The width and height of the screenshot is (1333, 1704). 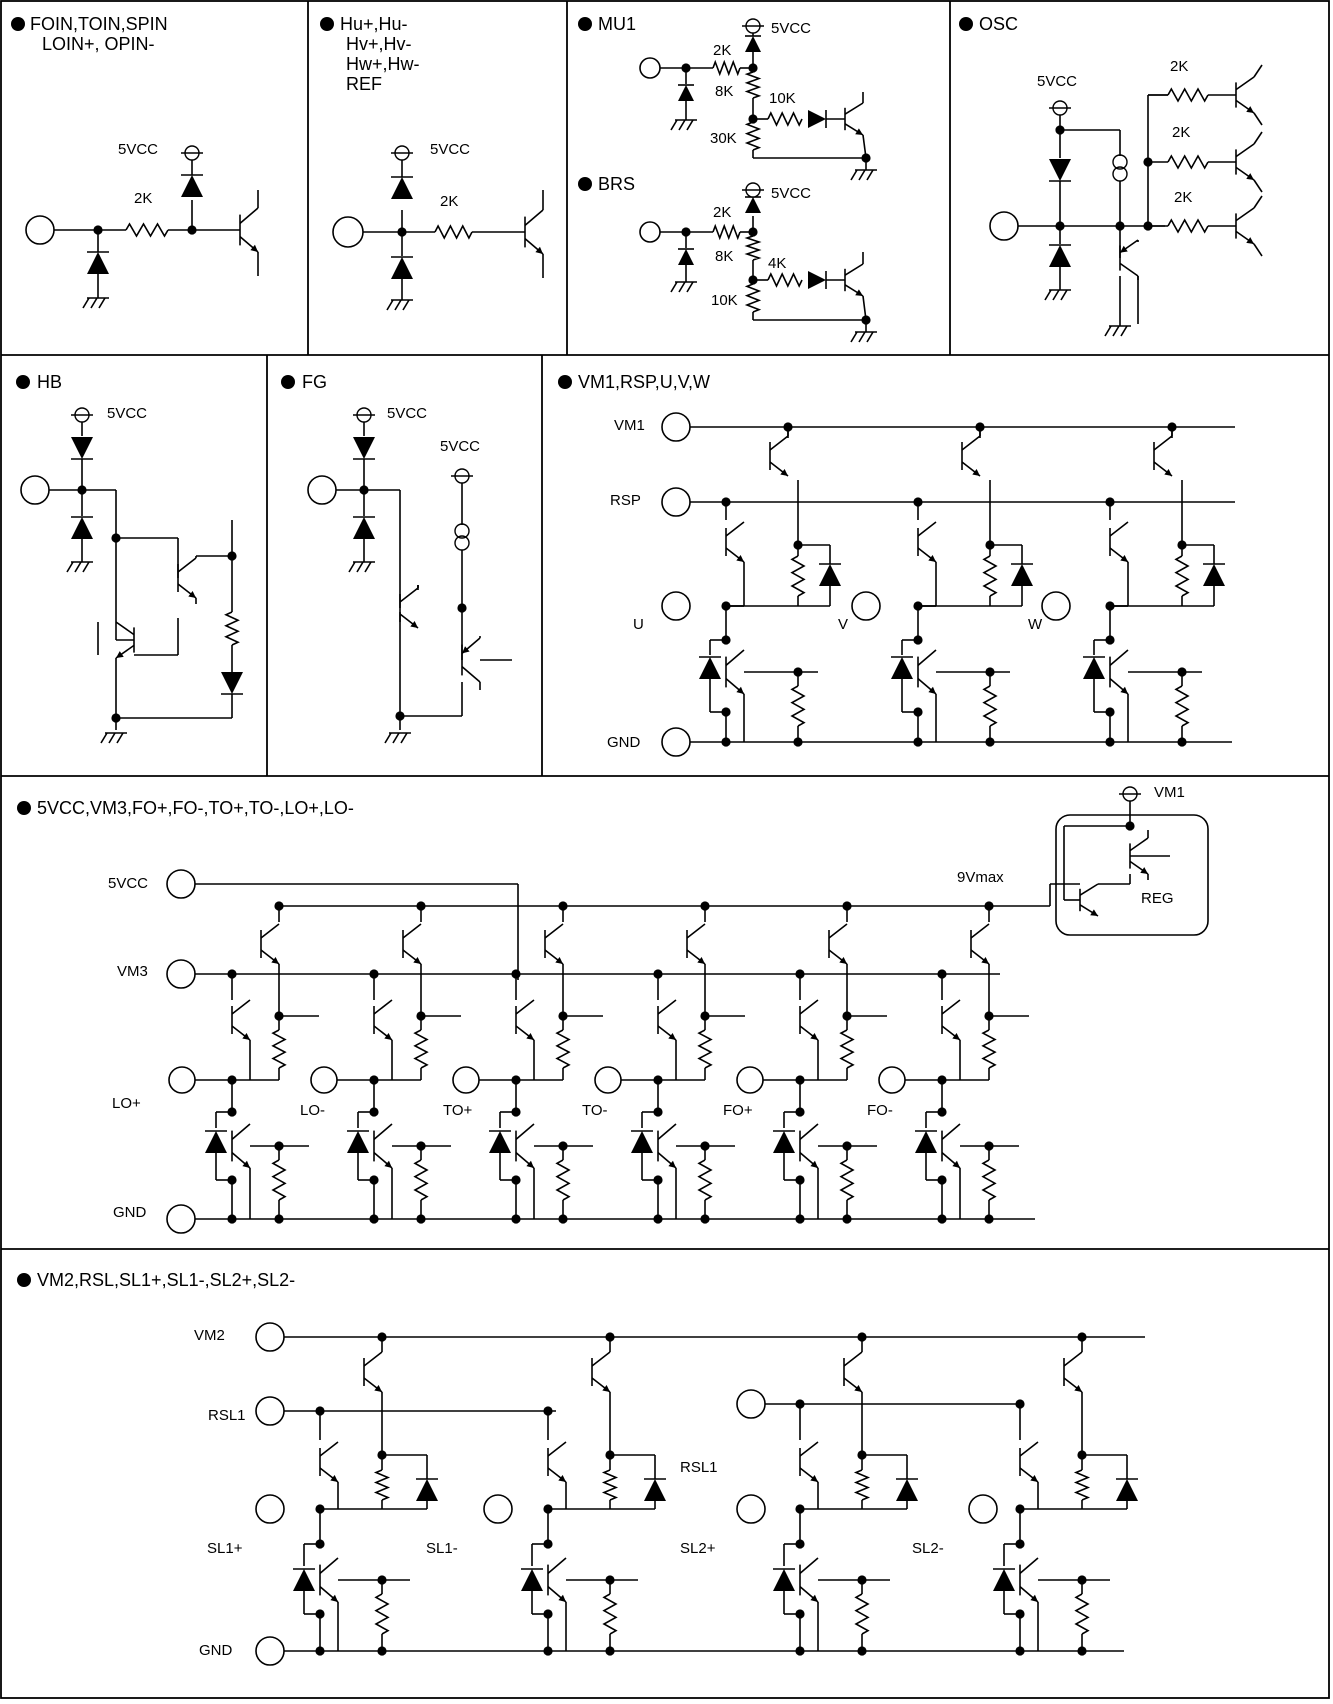 What do you see at coordinates (1057, 81) in the screenshot?
I see `osc-vcc-label: 5VCC` at bounding box center [1057, 81].